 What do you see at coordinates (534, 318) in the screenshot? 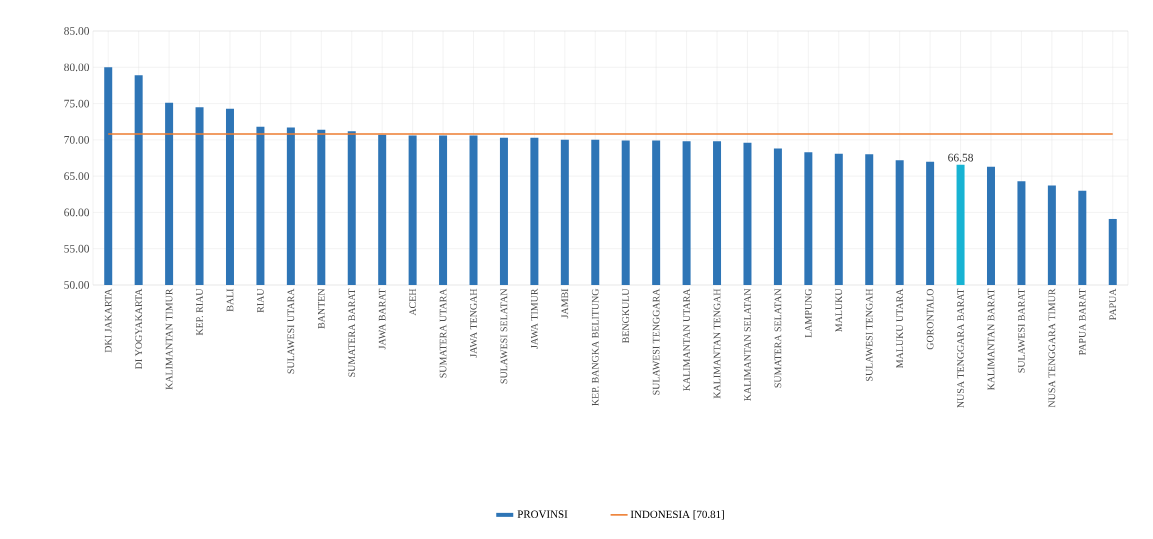
I see `x-tick-label: JAWA TIMUR` at bounding box center [534, 318].